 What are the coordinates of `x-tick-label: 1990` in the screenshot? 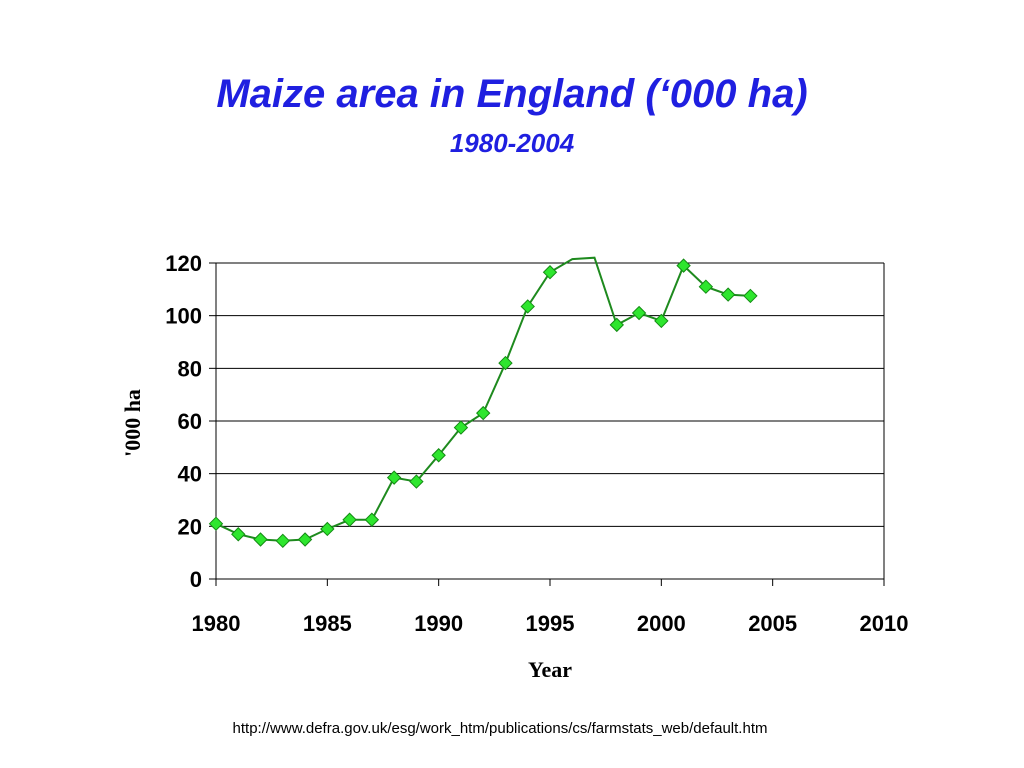 It's located at (438, 623).